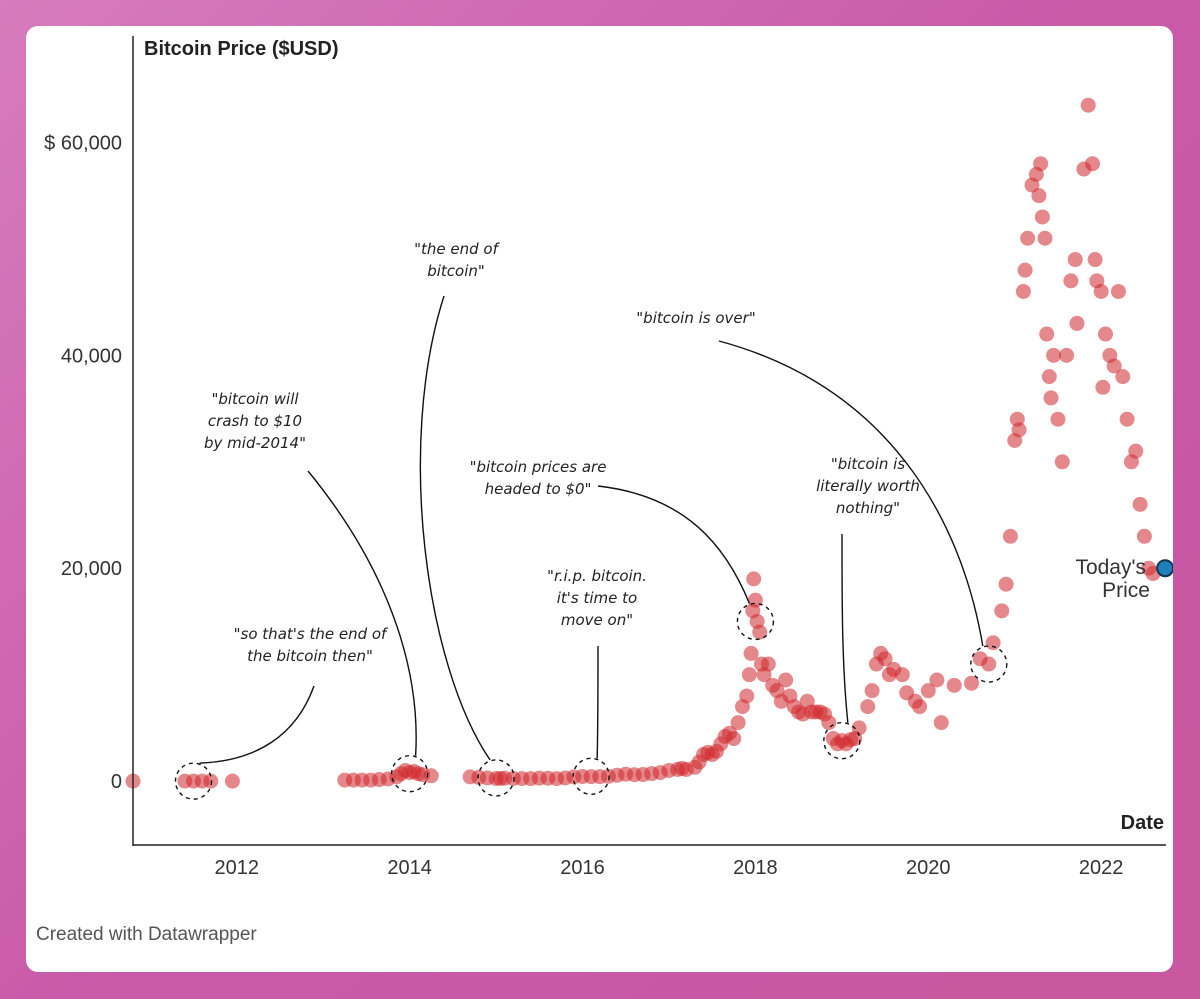 The height and width of the screenshot is (999, 1200). I want to click on x-tick-label: 2022, so click(1101, 868).